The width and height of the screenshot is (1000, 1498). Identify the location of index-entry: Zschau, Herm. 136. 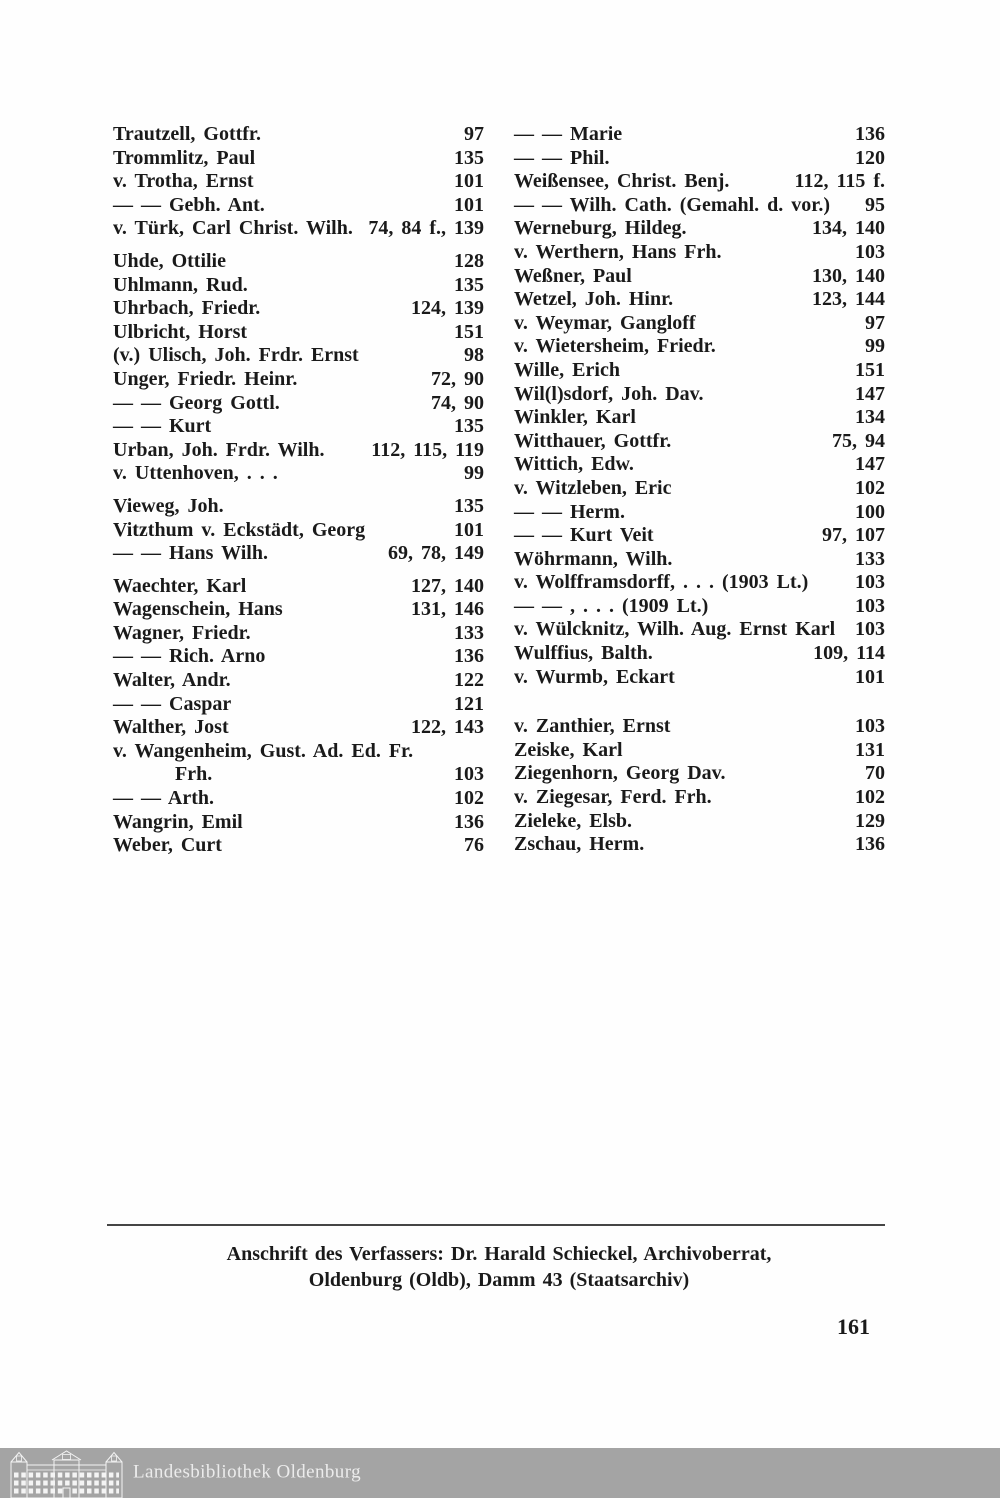
(699, 845).